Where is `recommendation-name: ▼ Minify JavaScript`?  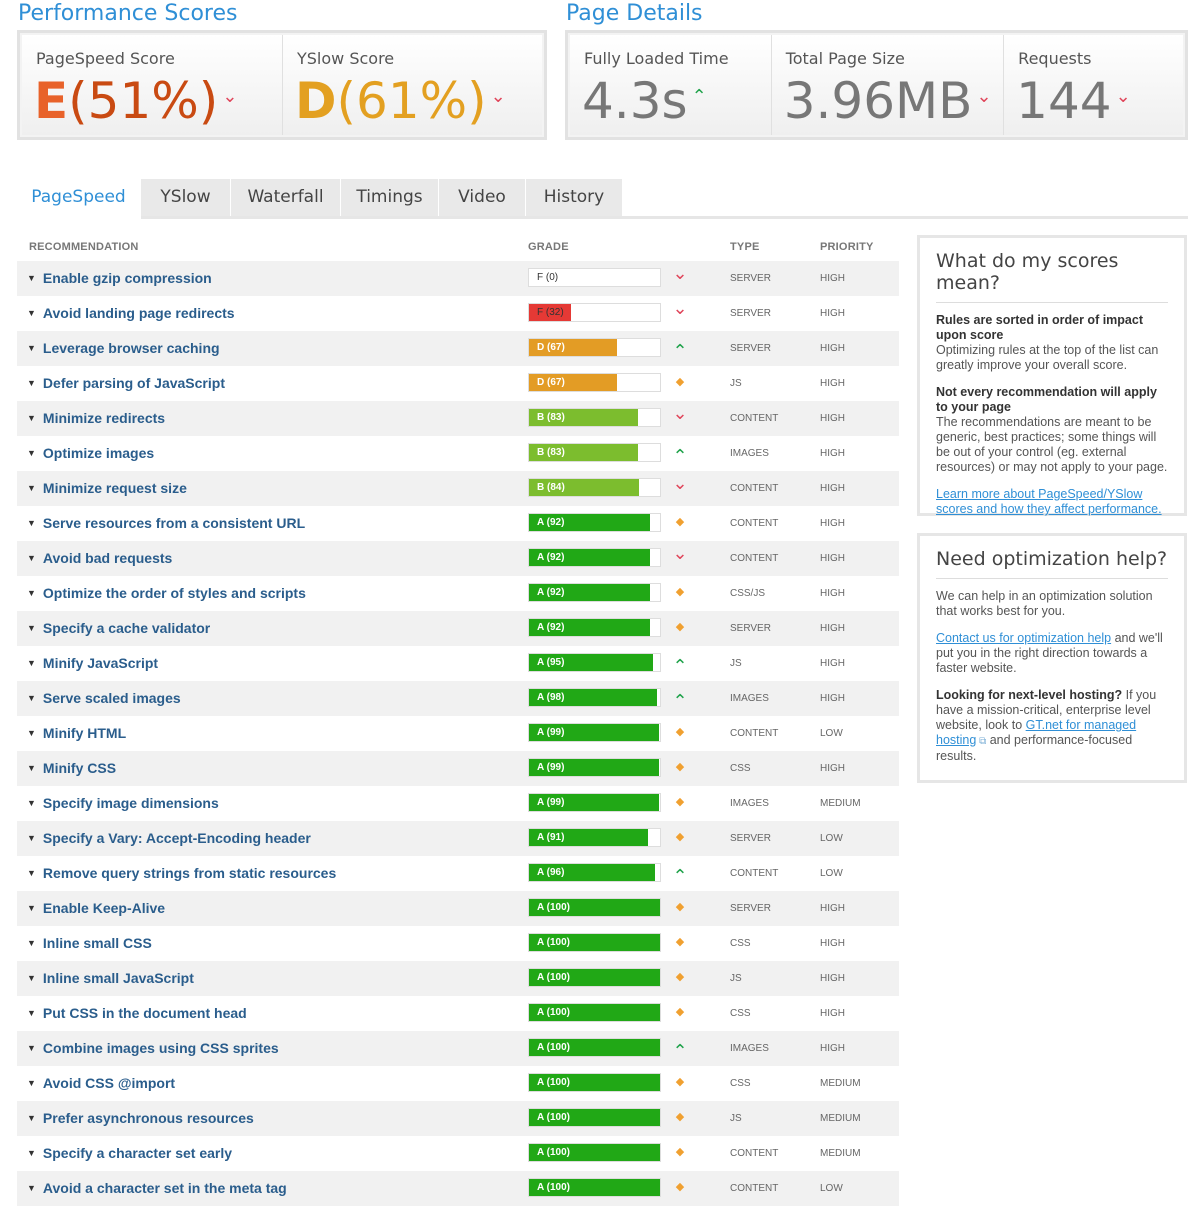
recommendation-name: ▼ Minify JavaScript is located at coordinates (92, 663).